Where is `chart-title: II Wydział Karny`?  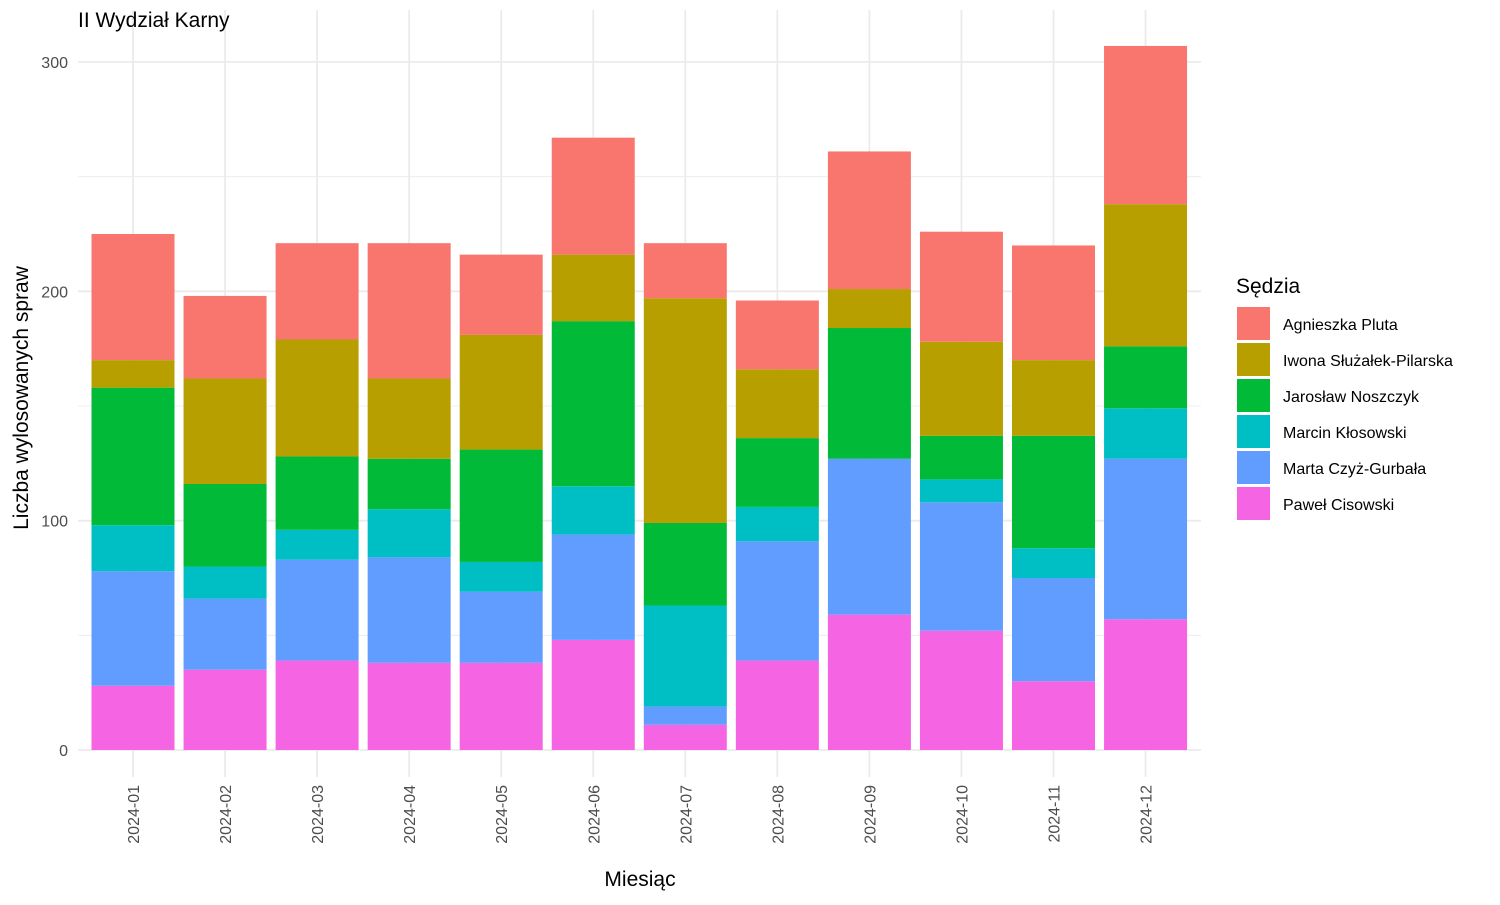 chart-title: II Wydział Karny is located at coordinates (154, 20).